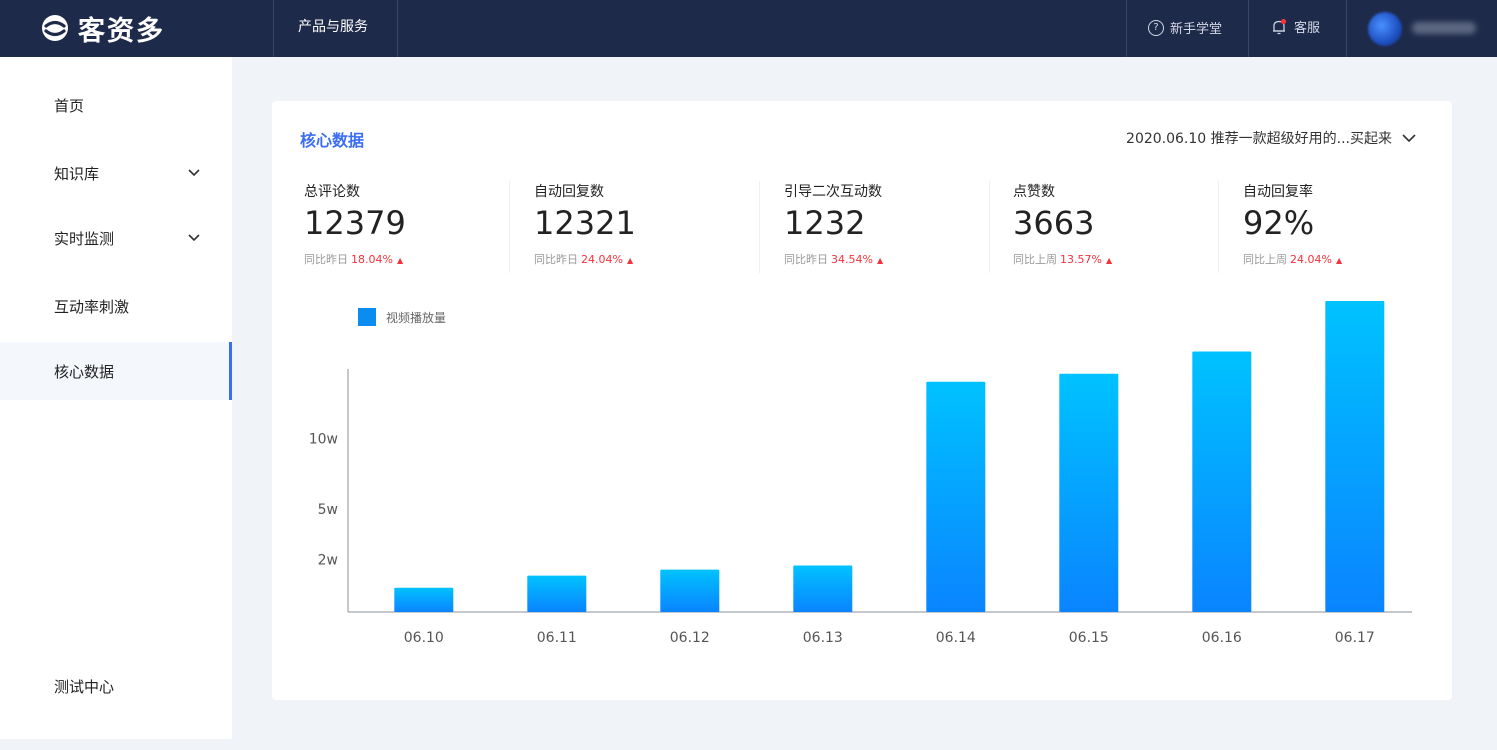 The image size is (1497, 750). What do you see at coordinates (1156, 27) in the screenshot?
I see `question-icon: ?` at bounding box center [1156, 27].